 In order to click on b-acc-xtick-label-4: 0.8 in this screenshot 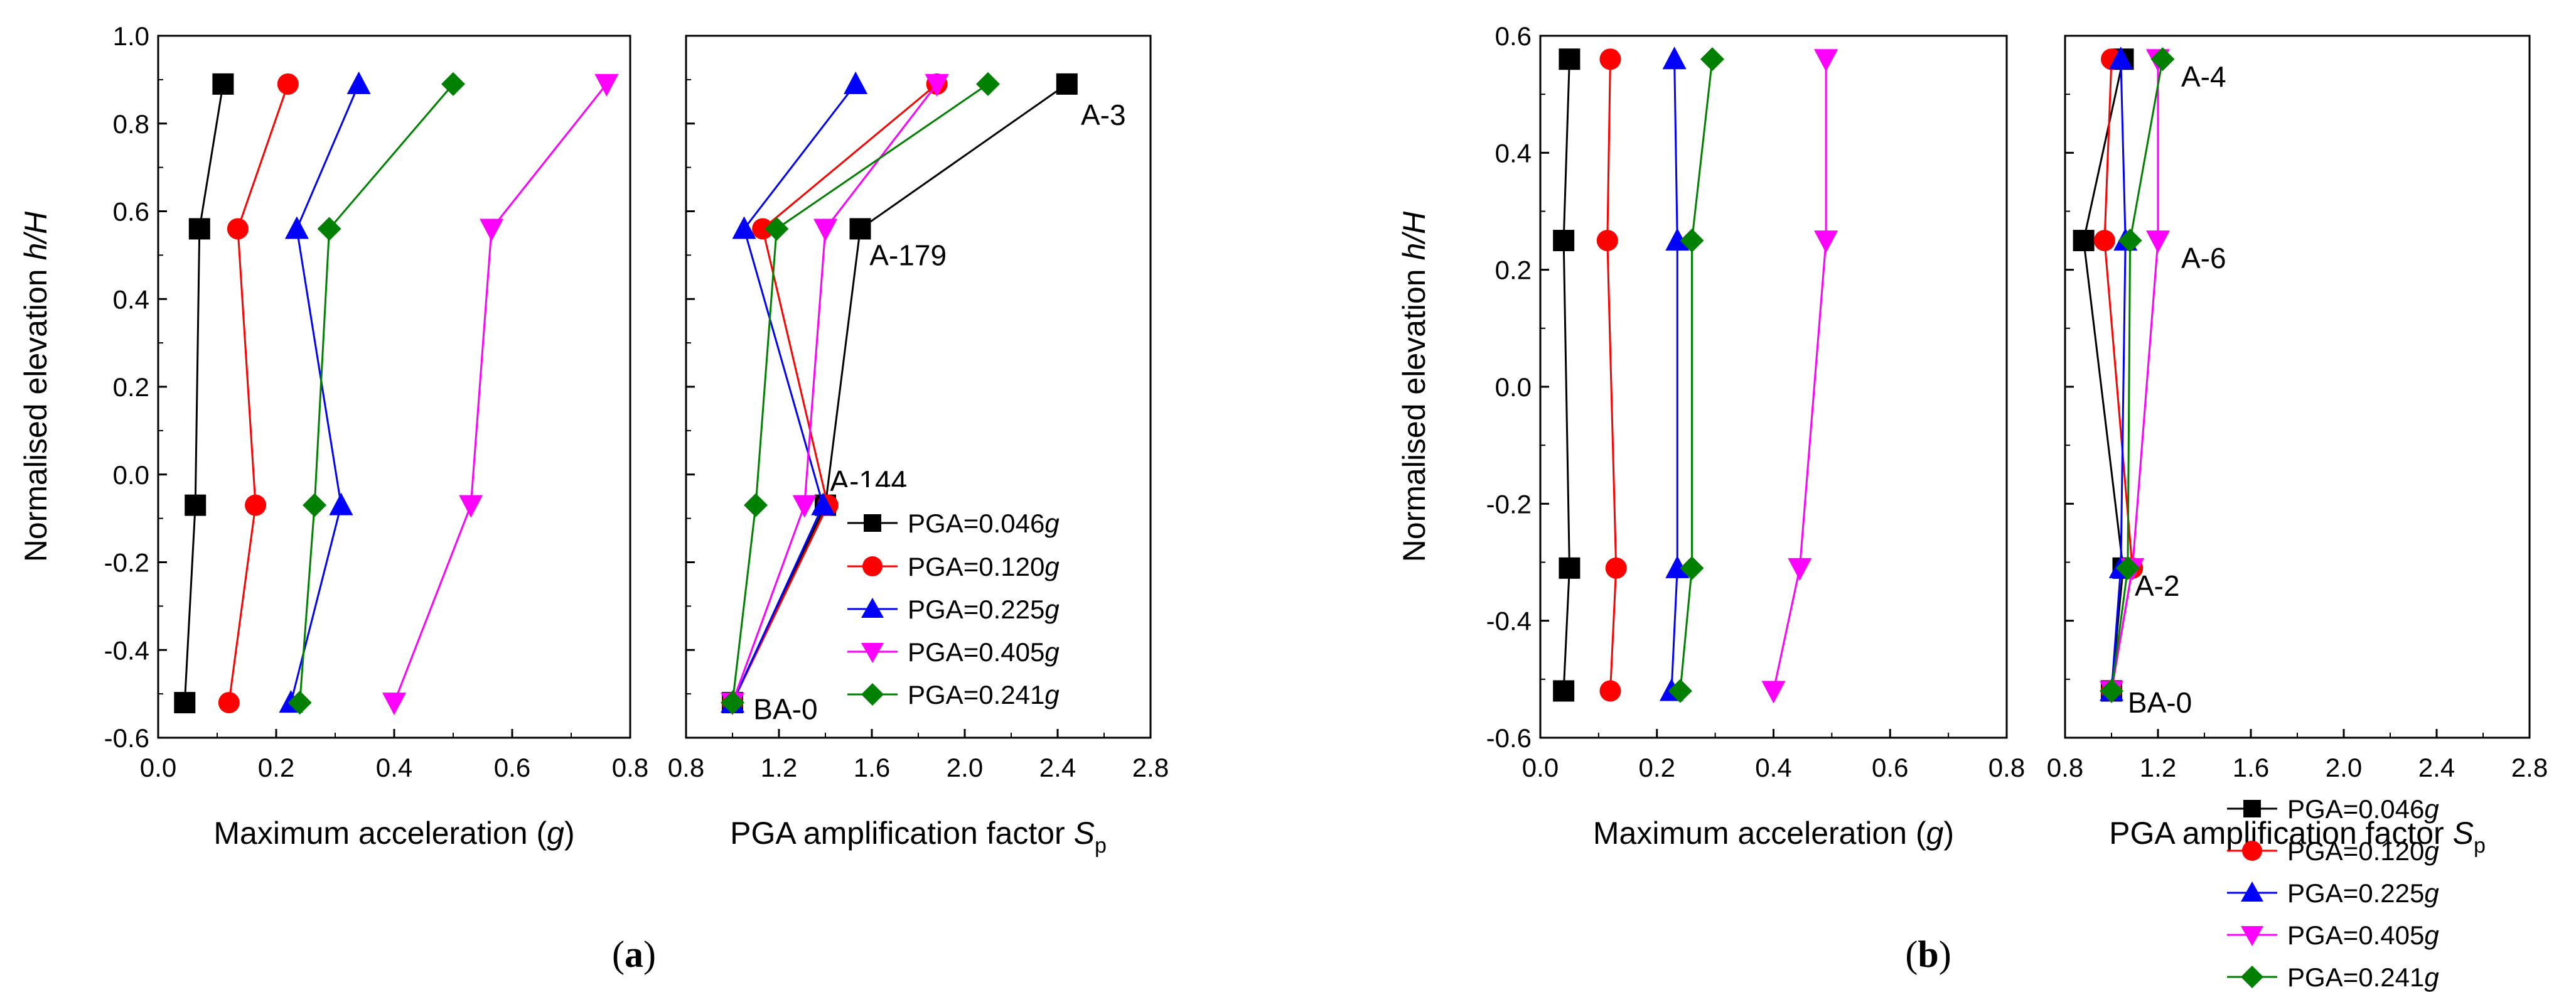, I will do `click(2006, 767)`.